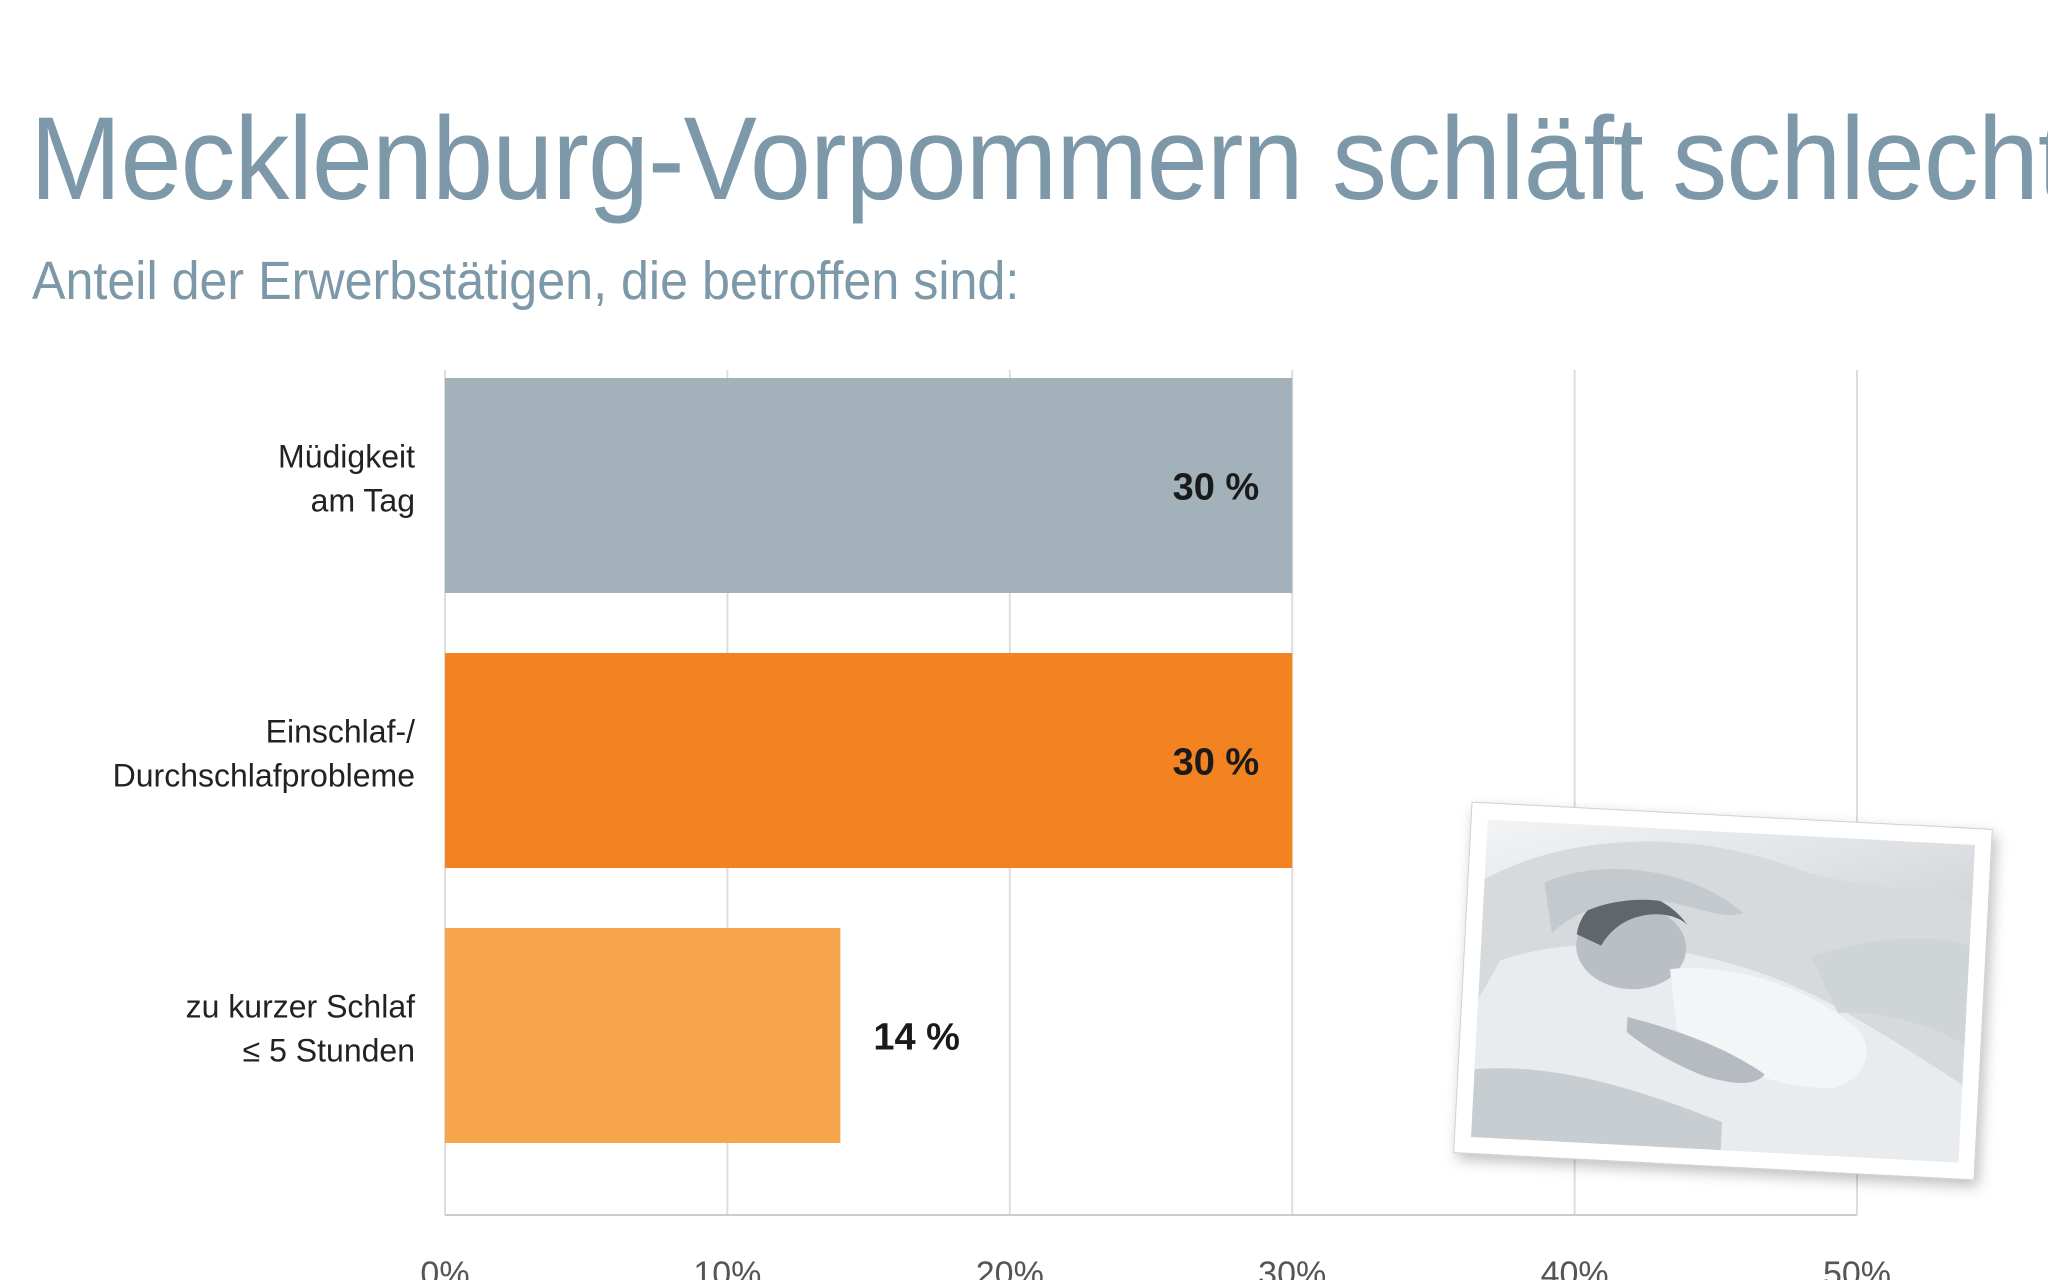 The width and height of the screenshot is (2048, 1280). Describe the element at coordinates (916, 1038) in the screenshot. I see `value-label-3: 14 %` at that location.